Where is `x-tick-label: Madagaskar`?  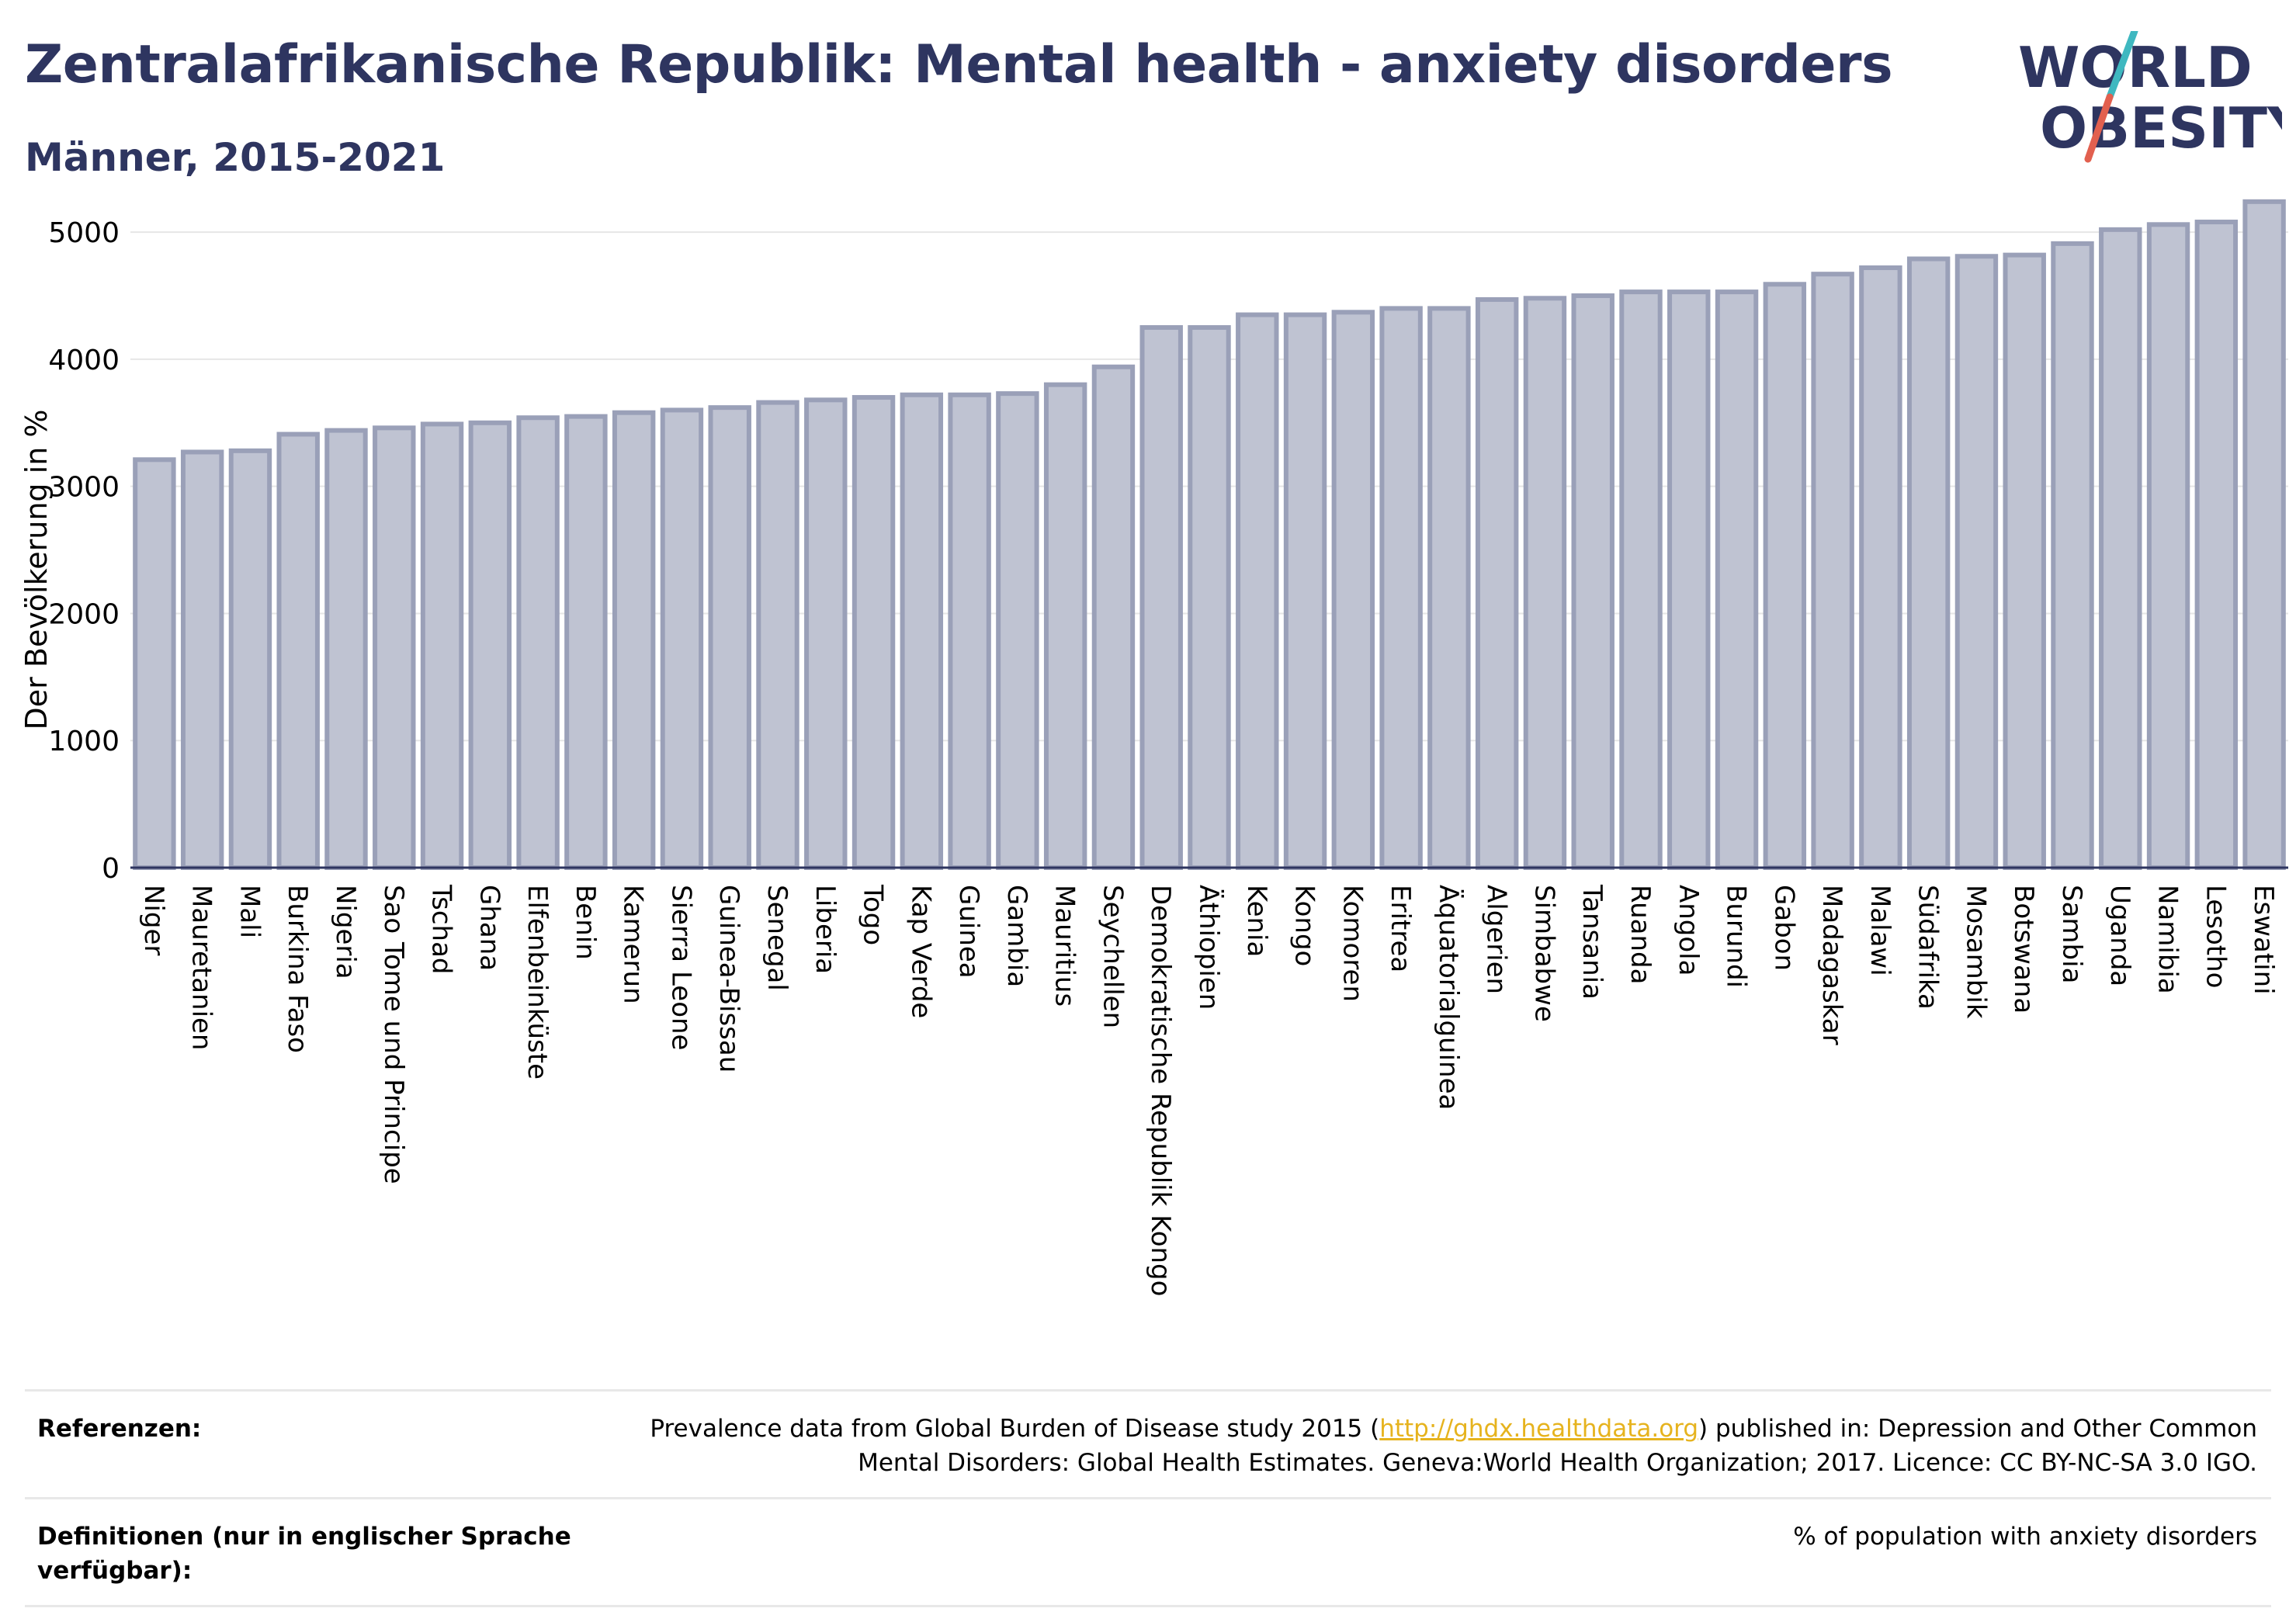
x-tick-label: Madagaskar is located at coordinates (1831, 965).